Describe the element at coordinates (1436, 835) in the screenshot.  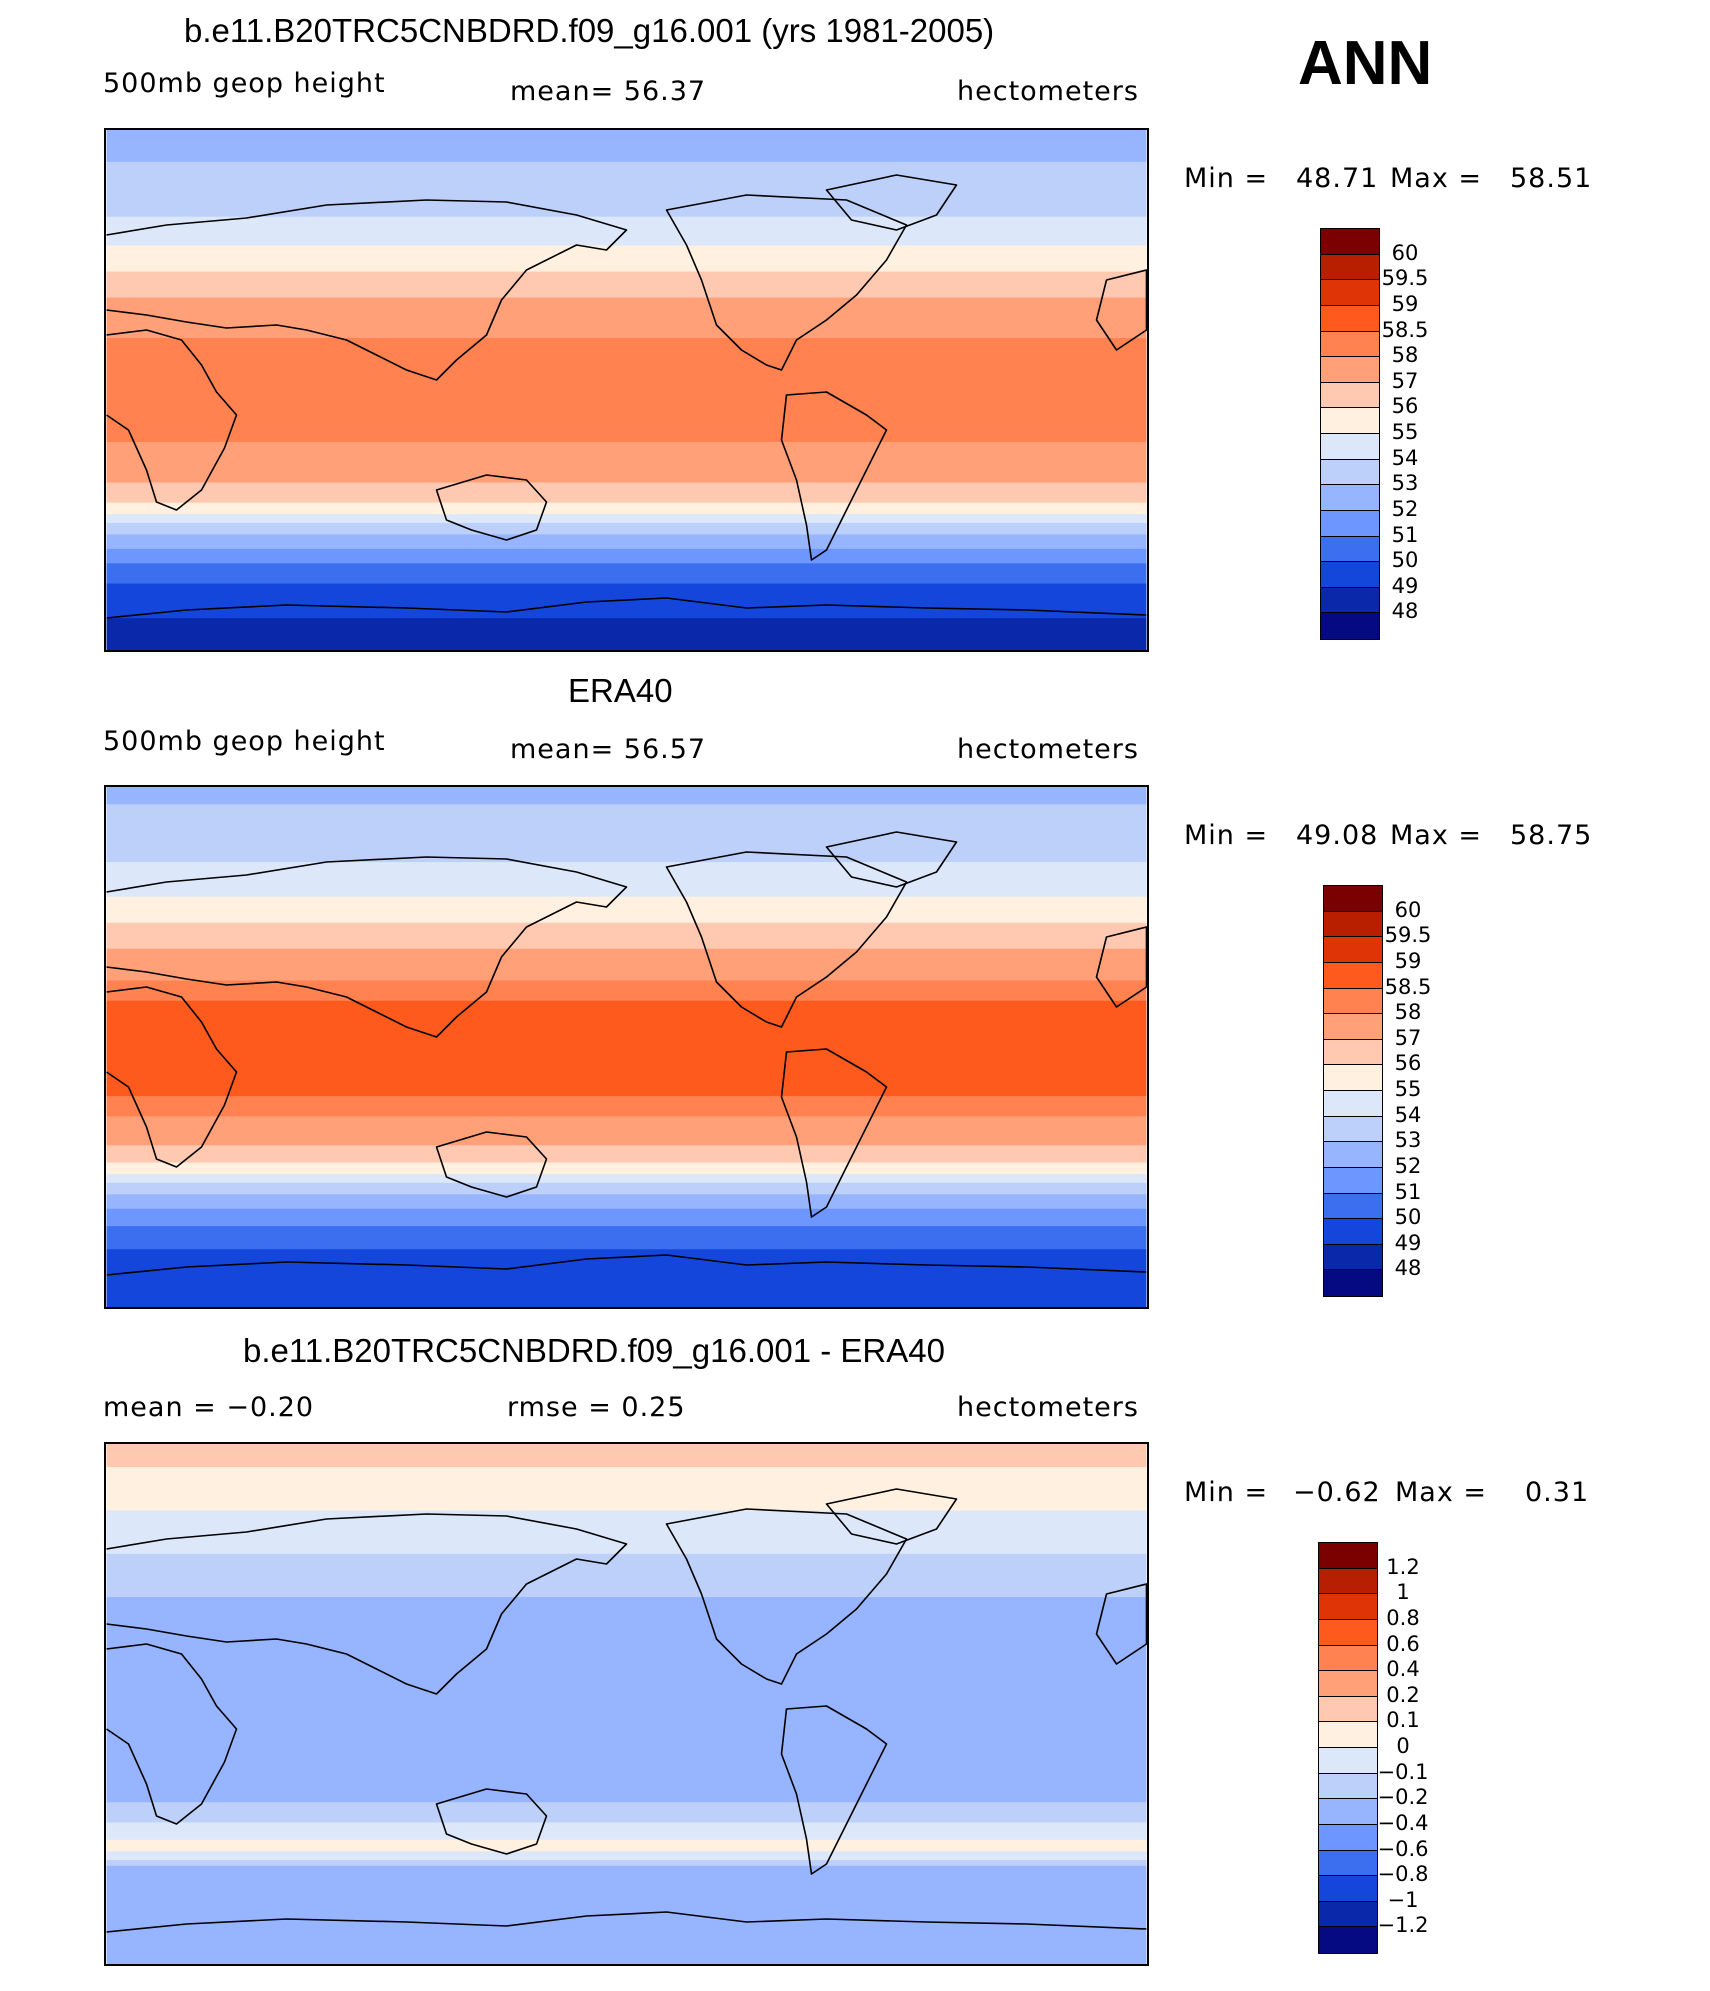
I see `panel2-max-label: Max =` at that location.